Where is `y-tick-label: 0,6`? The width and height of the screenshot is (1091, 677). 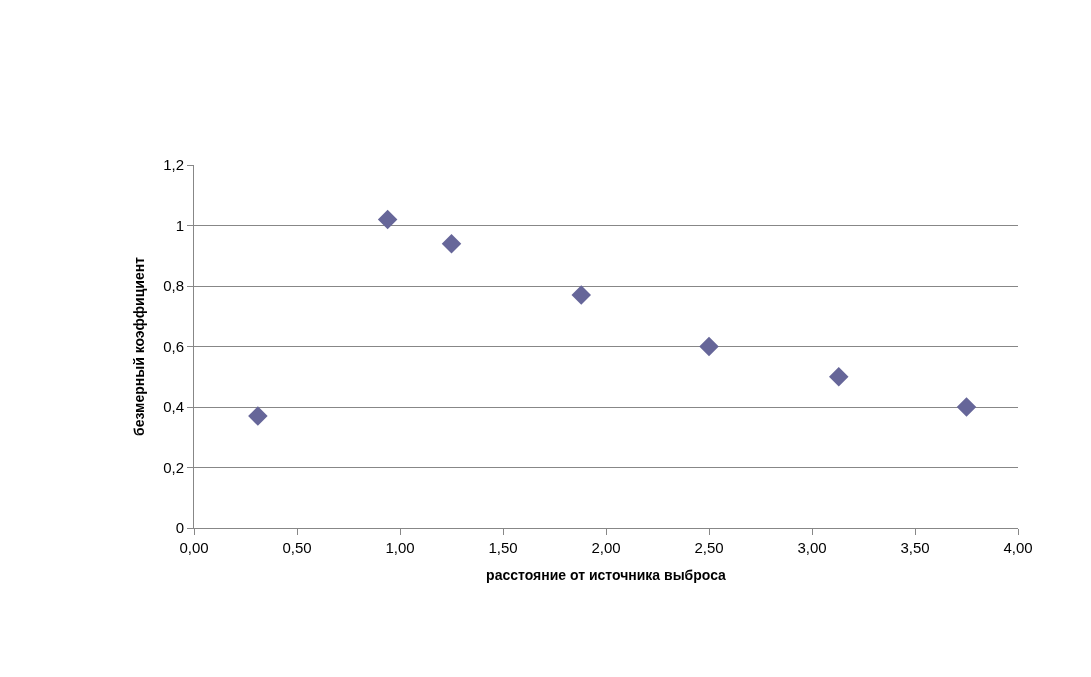 y-tick-label: 0,6 is located at coordinates (173, 346).